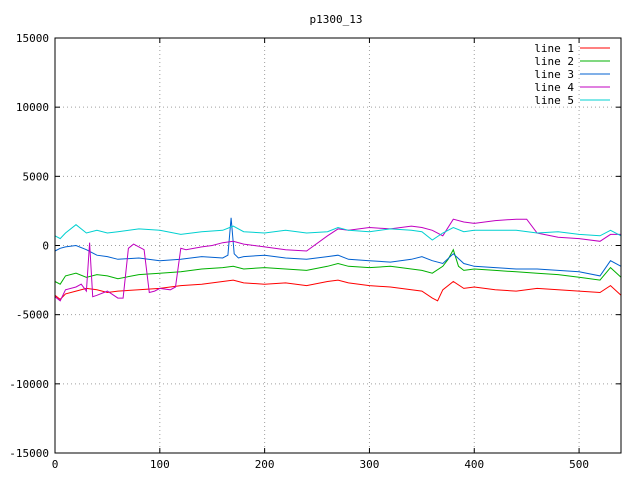 The image size is (640, 480). Describe the element at coordinates (32, 38) in the screenshot. I see `y-tick-label: 15000` at that location.